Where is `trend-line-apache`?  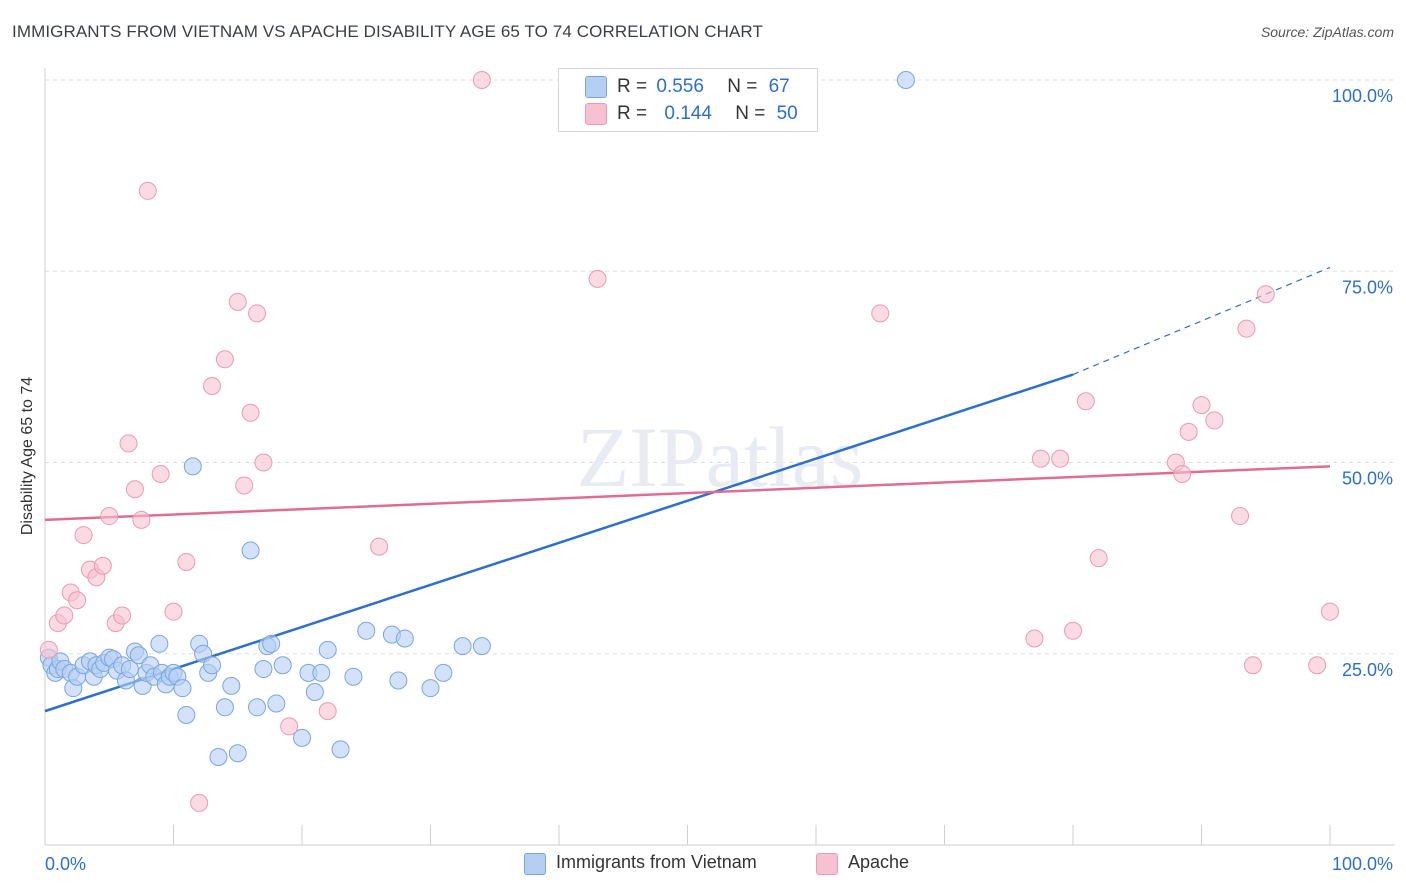
trend-line-apache is located at coordinates (687, 493).